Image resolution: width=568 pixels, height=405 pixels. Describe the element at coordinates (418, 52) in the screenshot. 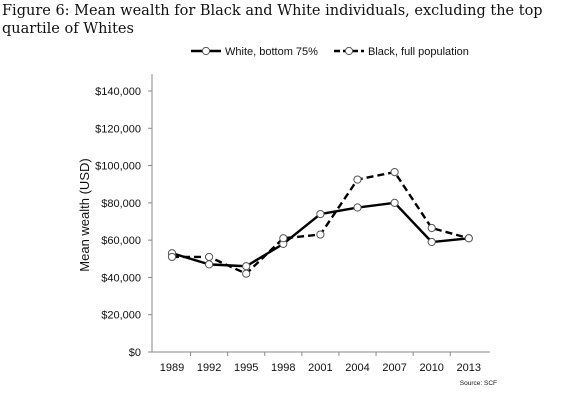

I see `legend-label: Black, full population` at that location.